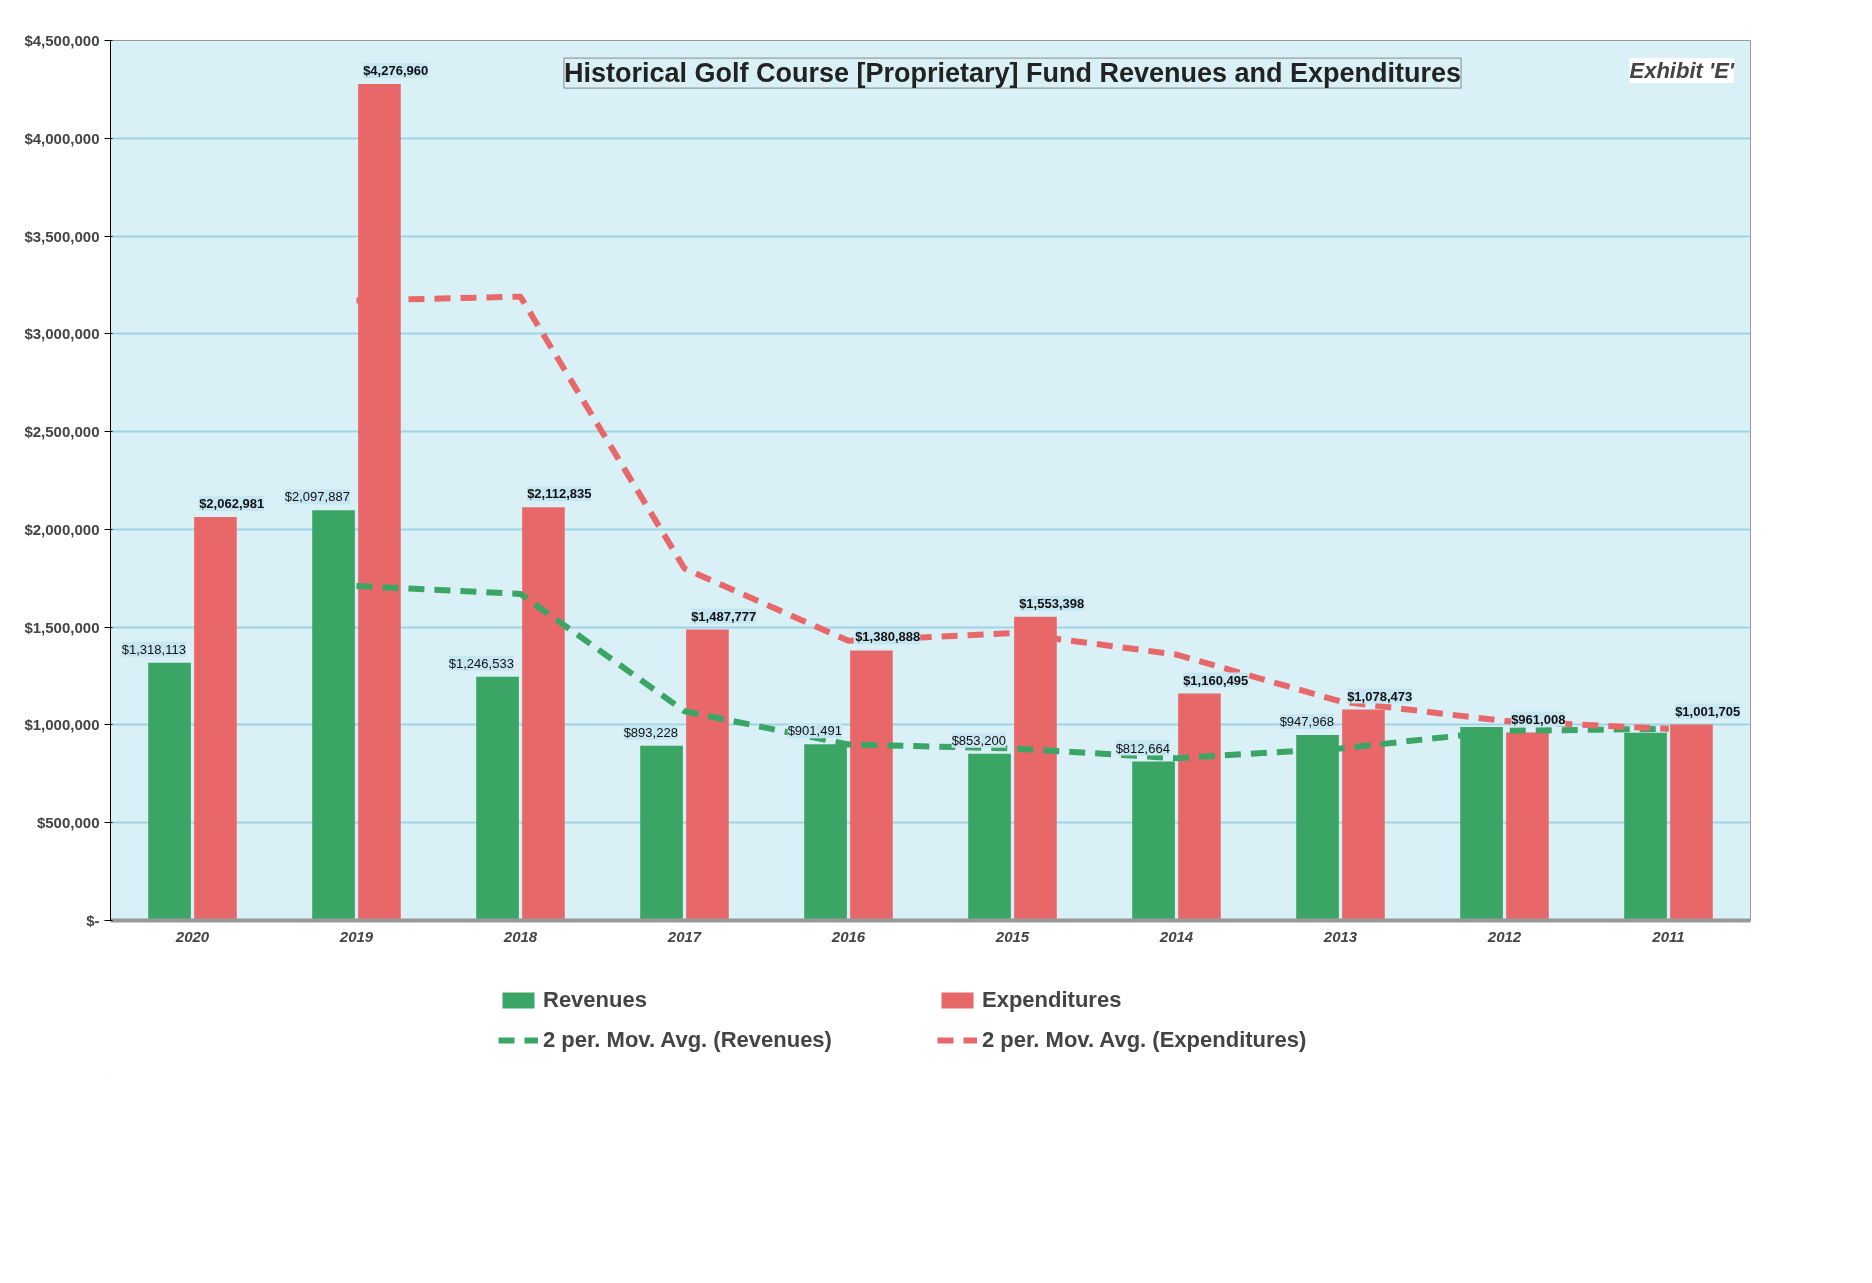 Image resolution: width=1872 pixels, height=1283 pixels. I want to click on x-tick-label: 2018, so click(520, 936).